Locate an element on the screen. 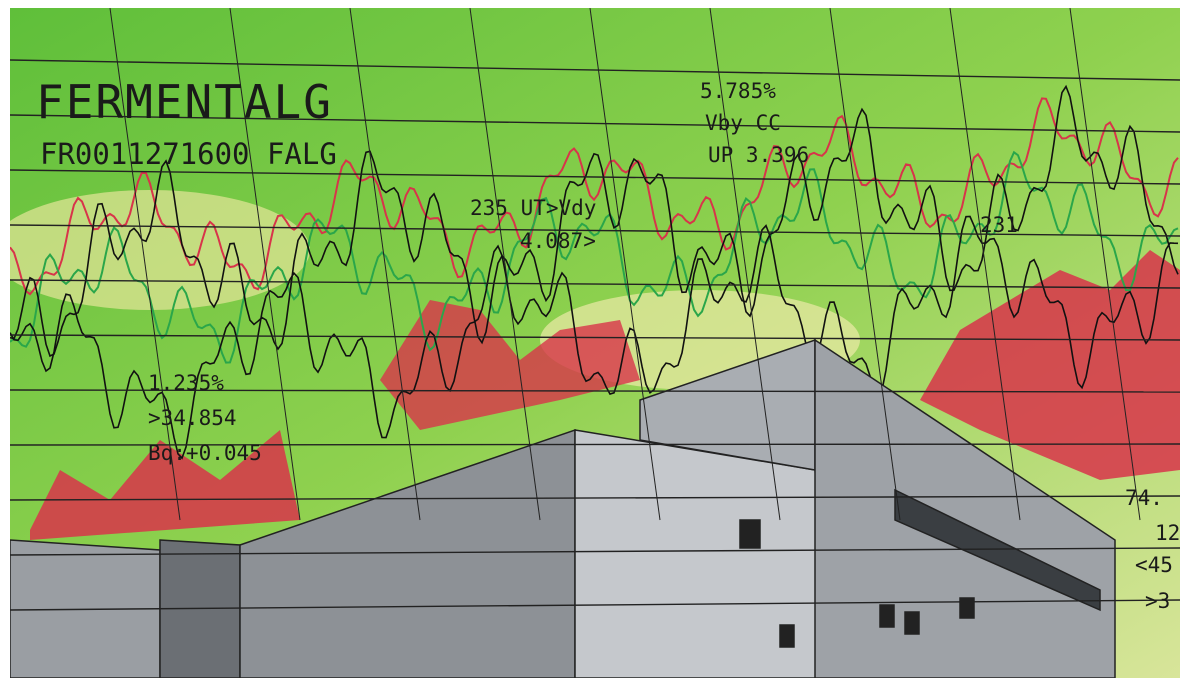  company-name: FERMENTALG is located at coordinates (184, 102).